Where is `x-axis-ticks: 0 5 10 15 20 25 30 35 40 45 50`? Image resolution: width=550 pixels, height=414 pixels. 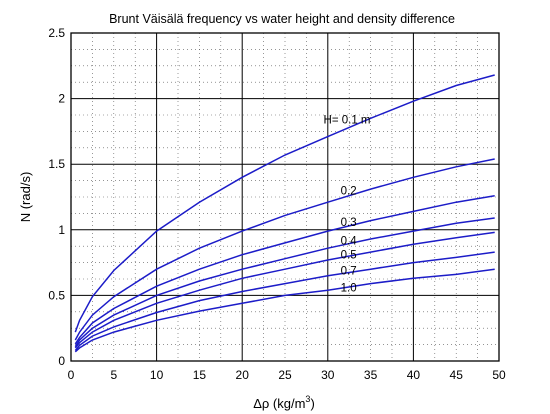 x-axis-ticks: 0 5 10 15 20 25 30 35 40 45 50 is located at coordinates (287, 375).